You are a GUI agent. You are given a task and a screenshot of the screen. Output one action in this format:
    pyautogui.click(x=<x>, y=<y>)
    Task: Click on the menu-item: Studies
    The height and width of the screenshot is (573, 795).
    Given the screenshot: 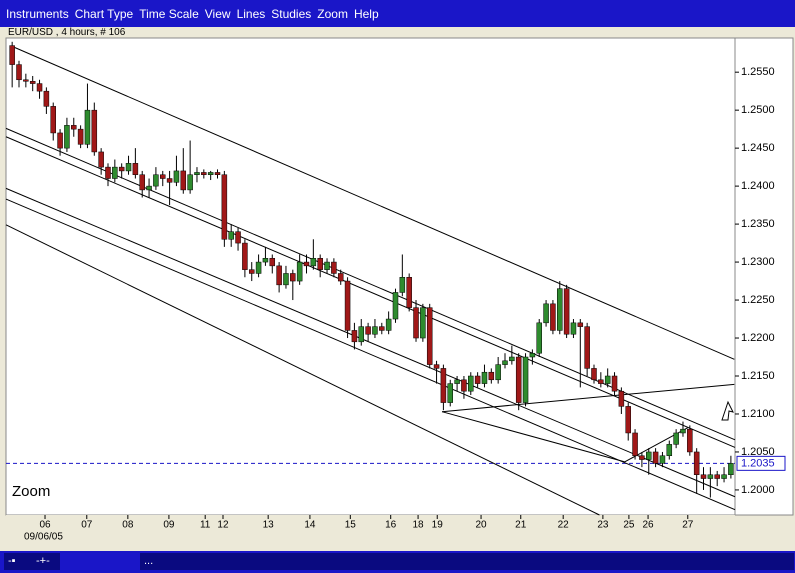 What is the action you would take?
    pyautogui.click(x=291, y=13)
    